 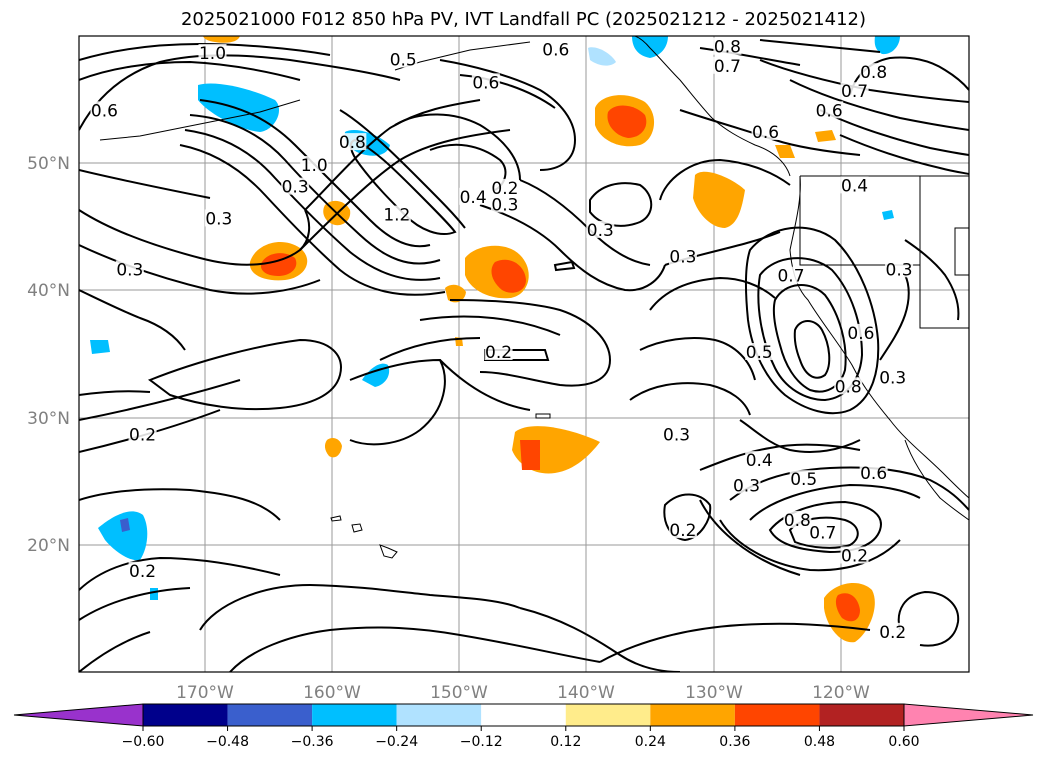 What do you see at coordinates (48, 164) in the screenshot?
I see `lat-tick-label: 50°N` at bounding box center [48, 164].